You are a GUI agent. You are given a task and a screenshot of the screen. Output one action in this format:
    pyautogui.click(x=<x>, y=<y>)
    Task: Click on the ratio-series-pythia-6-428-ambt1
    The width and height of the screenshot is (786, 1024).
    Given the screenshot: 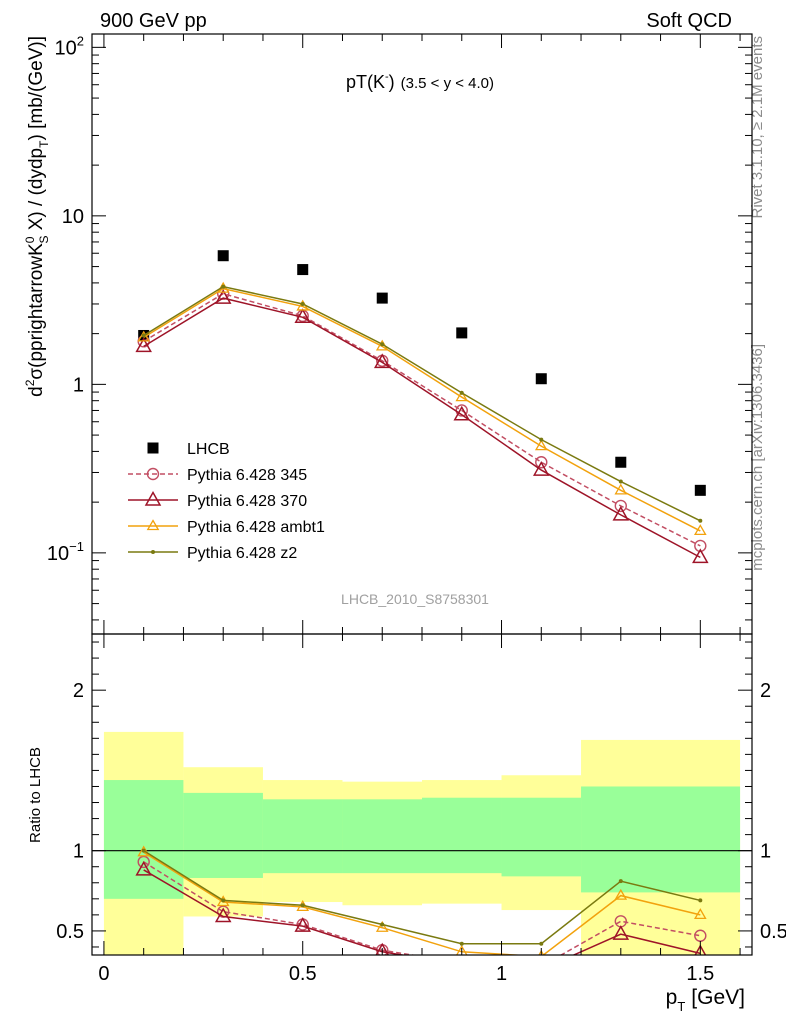 What is the action you would take?
    pyautogui.click(x=422, y=900)
    